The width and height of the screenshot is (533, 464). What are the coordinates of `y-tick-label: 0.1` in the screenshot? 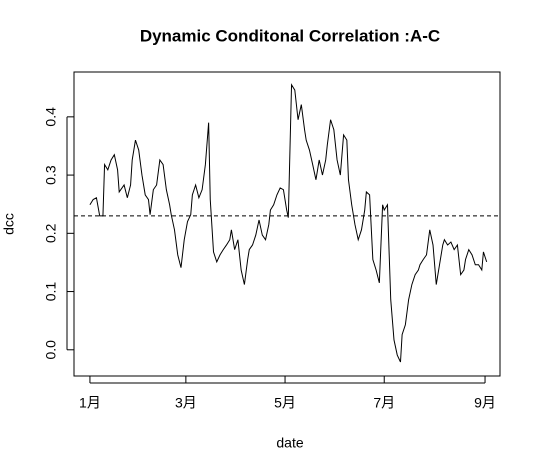 It's located at (51, 292).